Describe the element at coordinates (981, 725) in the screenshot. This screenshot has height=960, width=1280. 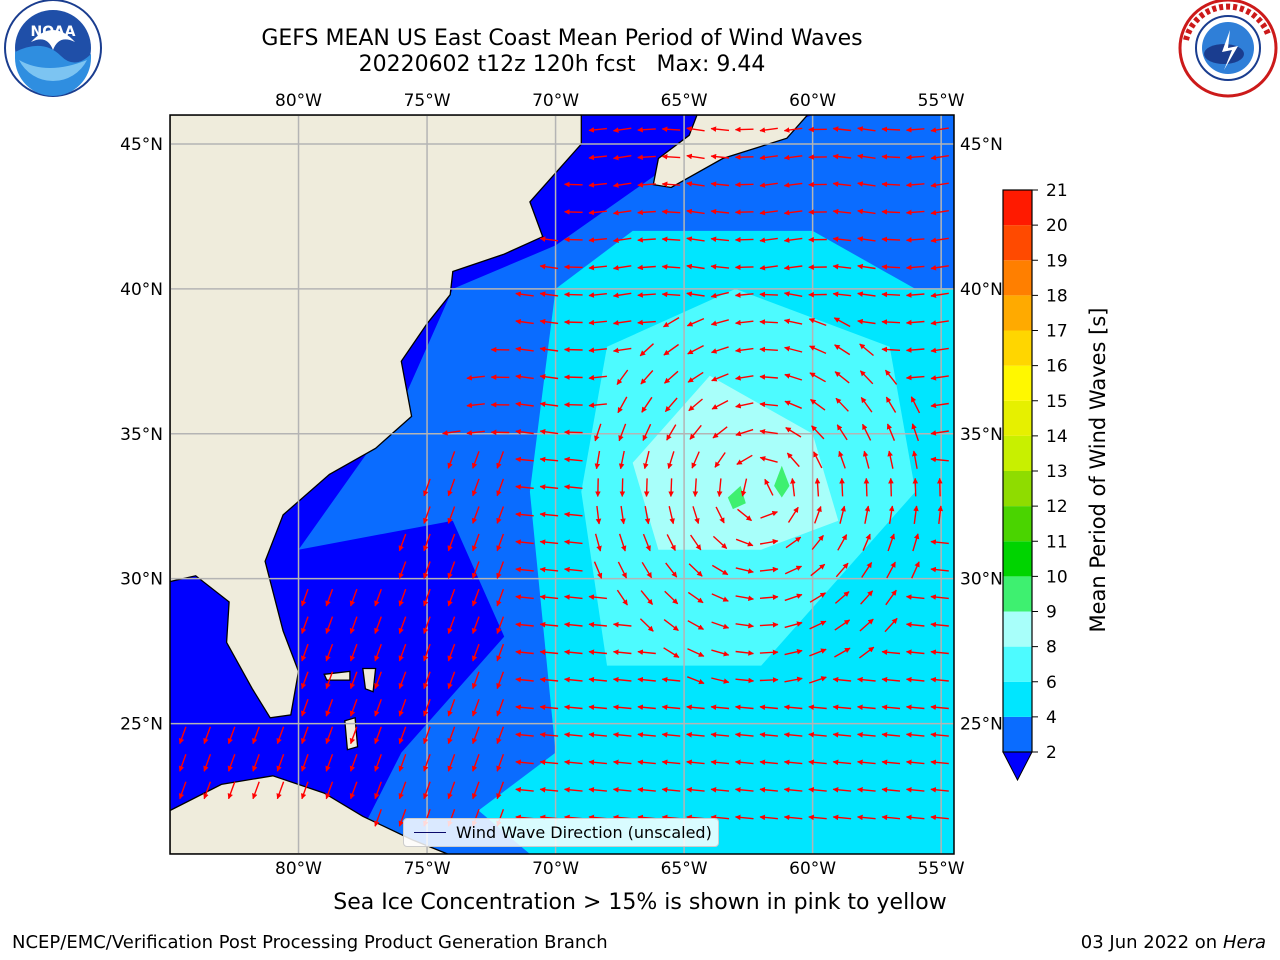
I see `lat-tick-right: 25°N` at that location.